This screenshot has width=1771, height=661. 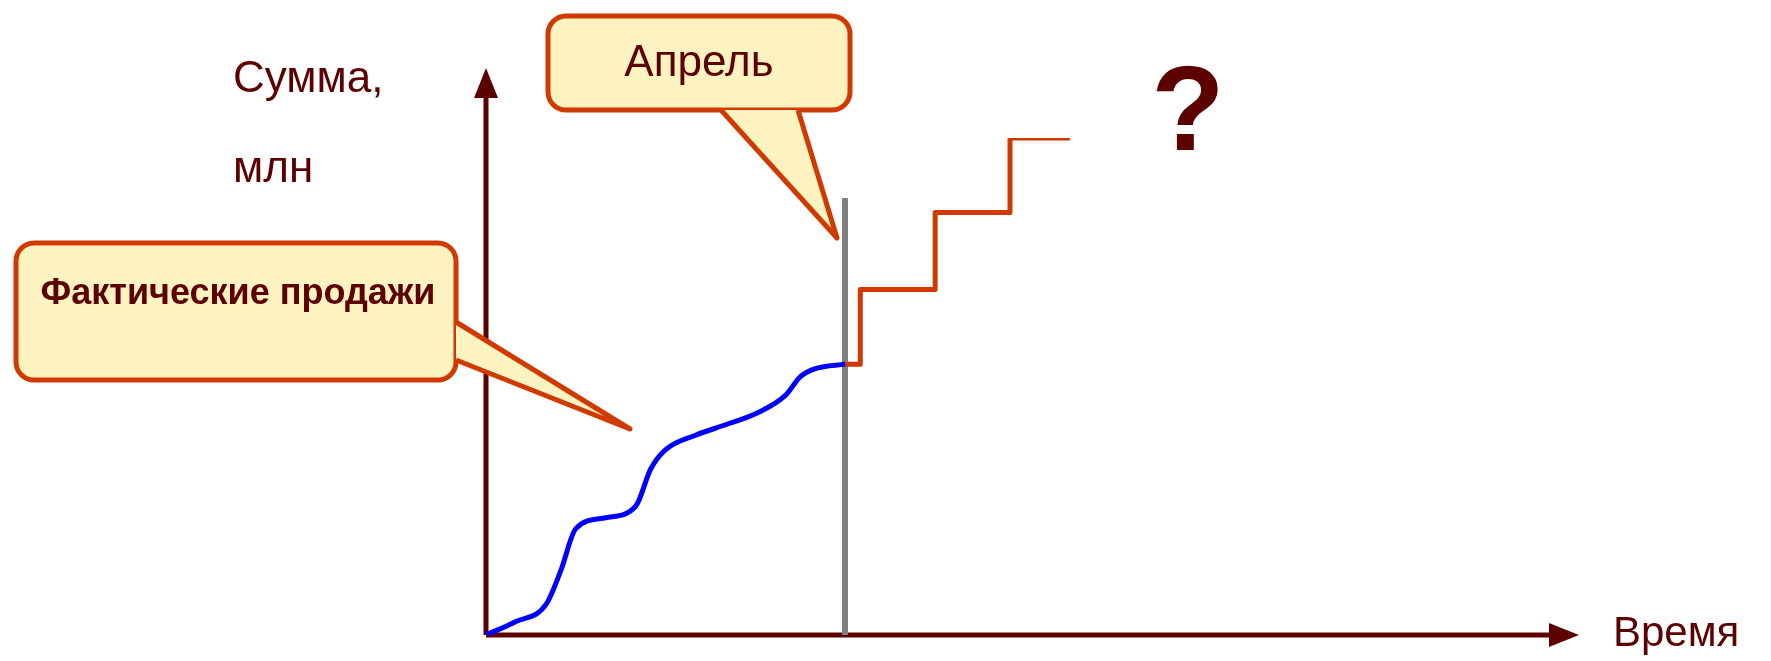 What do you see at coordinates (238, 292) in the screenshot?
I see `text: Фактические продажи` at bounding box center [238, 292].